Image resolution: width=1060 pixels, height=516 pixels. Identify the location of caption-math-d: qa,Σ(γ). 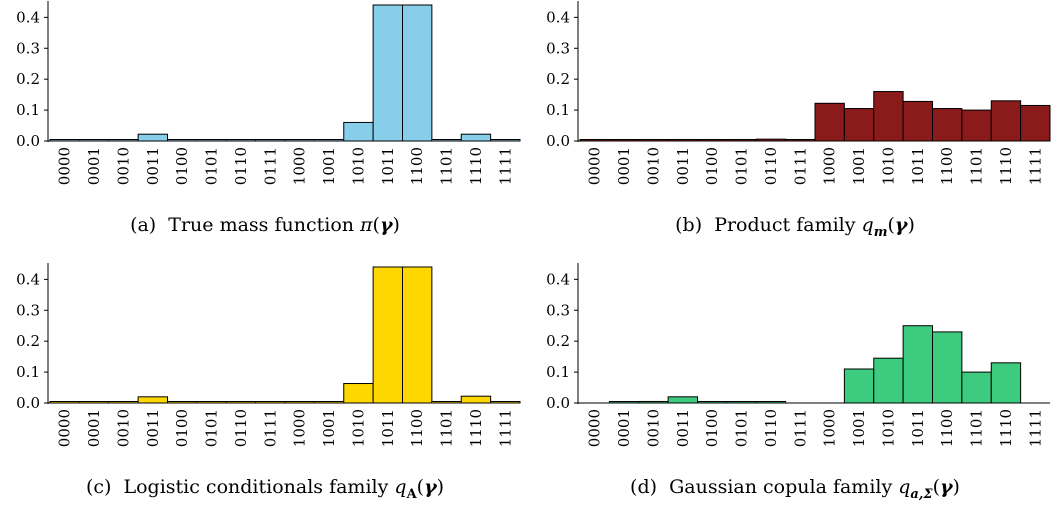
(929, 489).